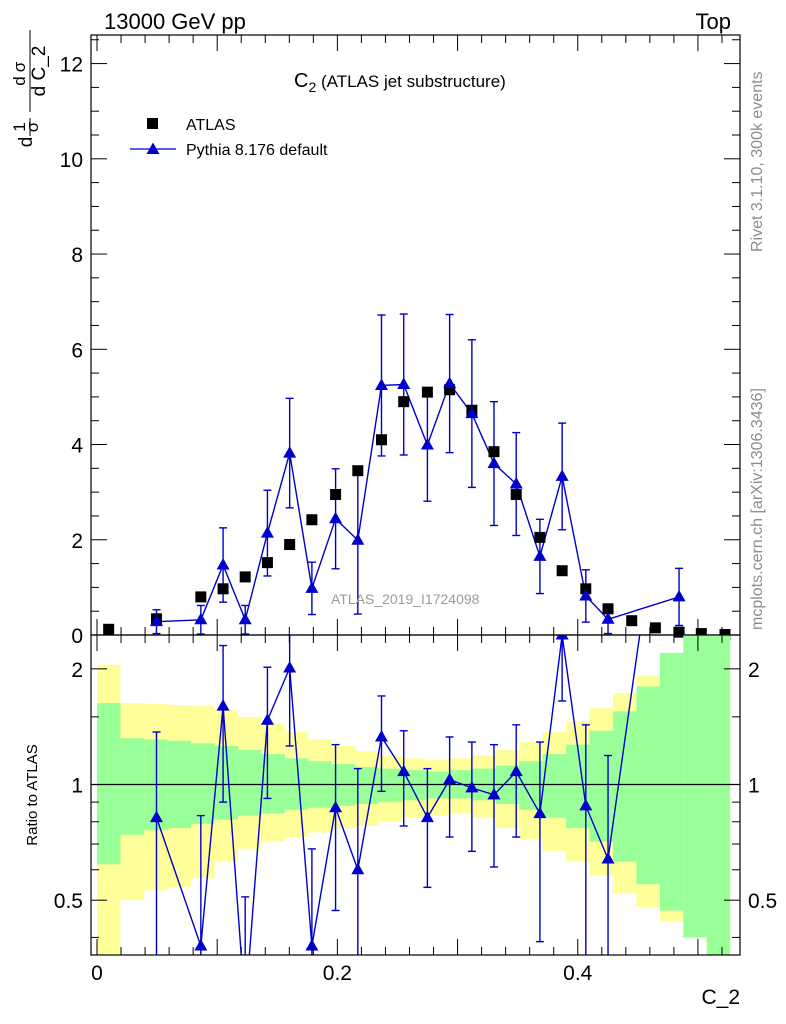 This screenshot has width=786, height=1024. I want to click on chart-title-subscript: 2, so click(312, 87).